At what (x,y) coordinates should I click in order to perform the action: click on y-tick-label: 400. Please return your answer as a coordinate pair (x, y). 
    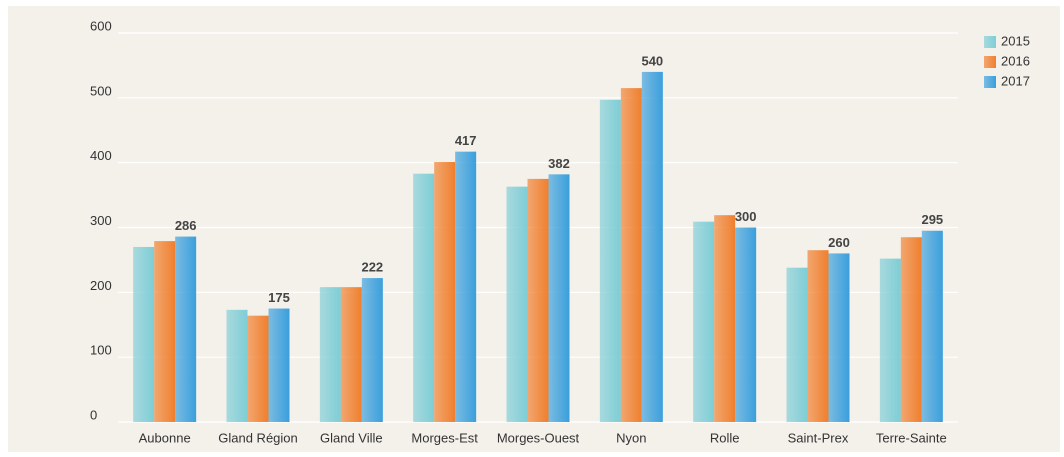
    Looking at the image, I should click on (101, 155).